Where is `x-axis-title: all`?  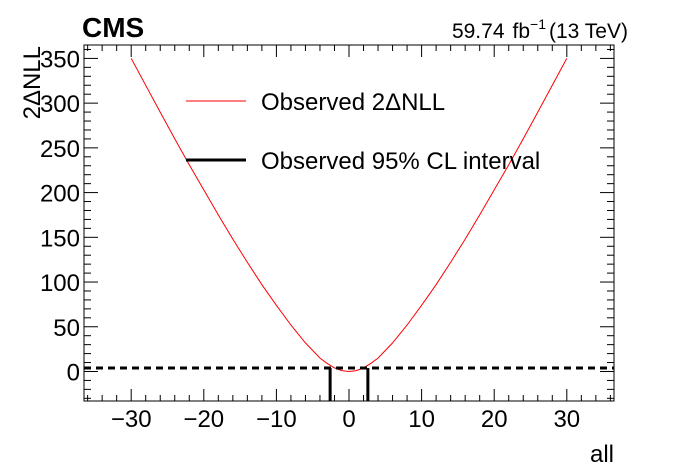 x-axis-title: all is located at coordinates (602, 454).